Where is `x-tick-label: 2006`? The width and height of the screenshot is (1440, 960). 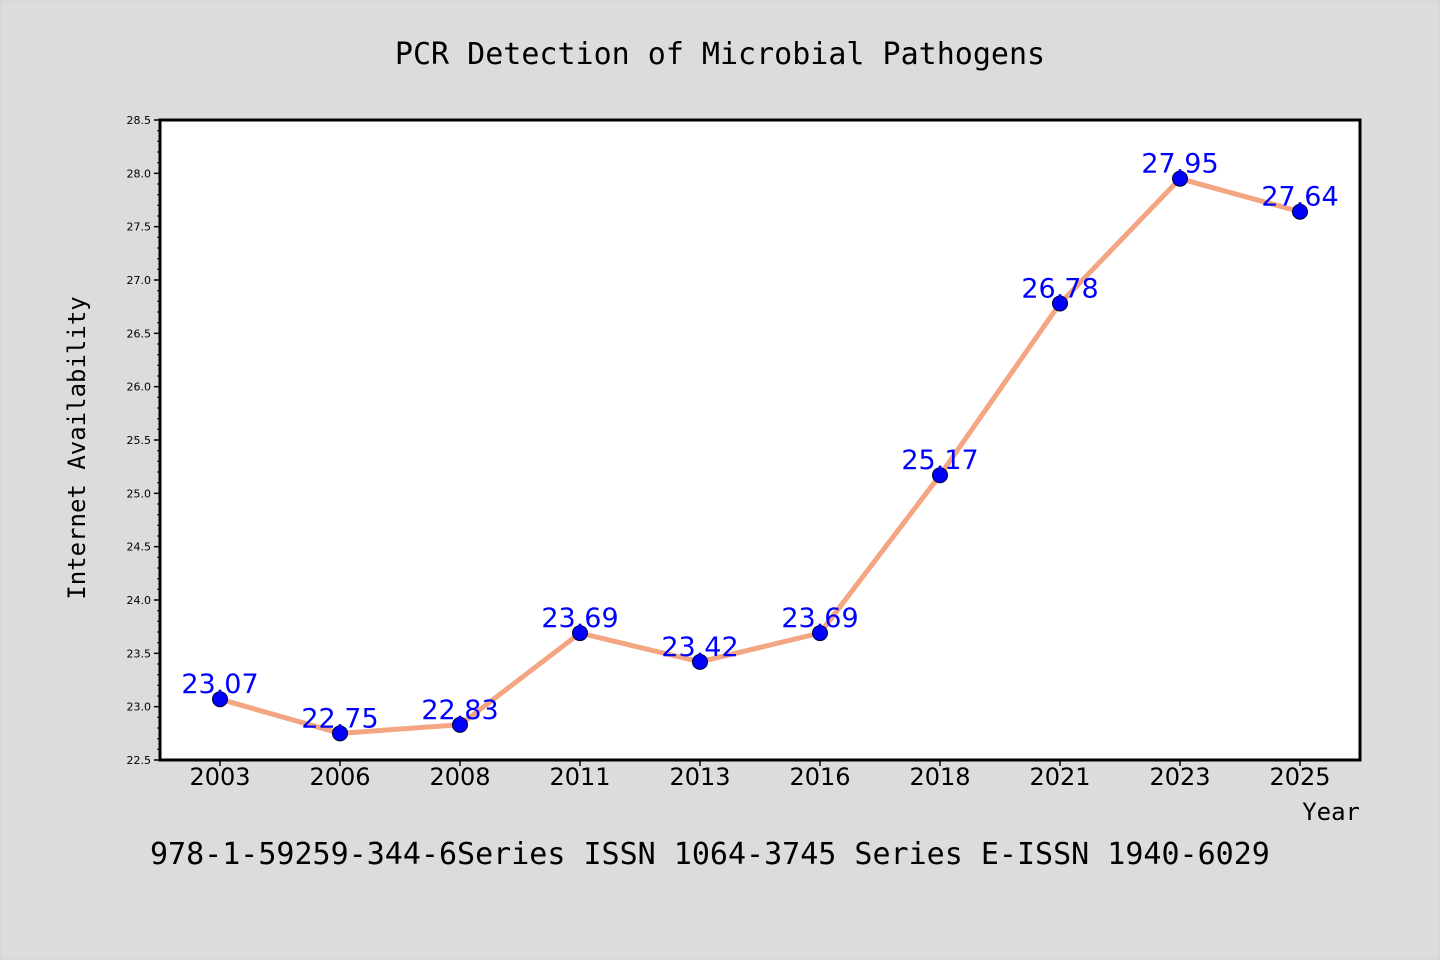
x-tick-label: 2006 is located at coordinates (339, 777).